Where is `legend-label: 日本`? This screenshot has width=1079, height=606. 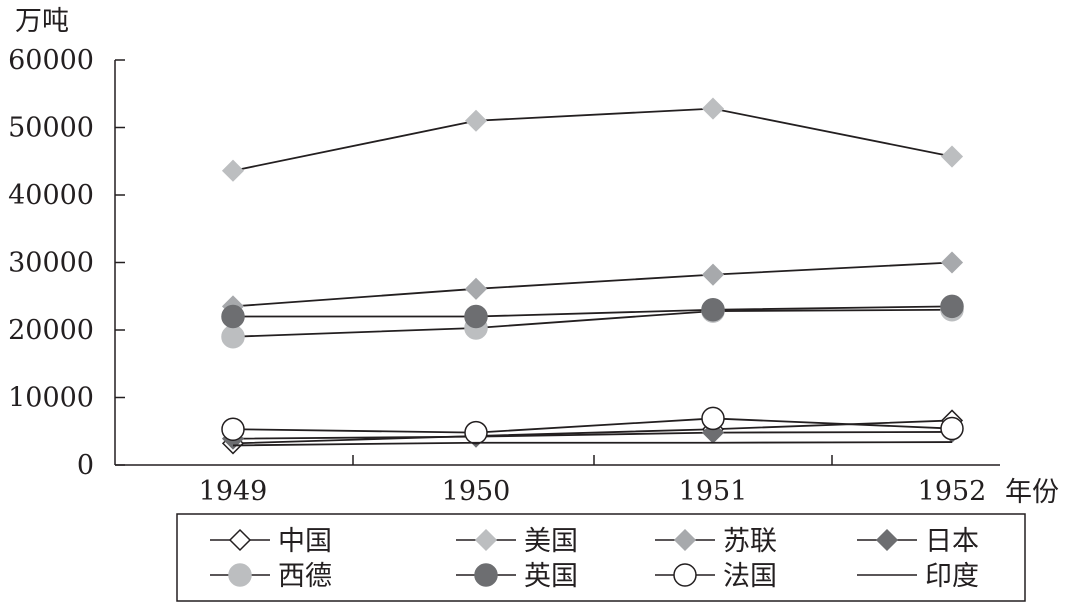 legend-label: 日本 is located at coordinates (952, 541).